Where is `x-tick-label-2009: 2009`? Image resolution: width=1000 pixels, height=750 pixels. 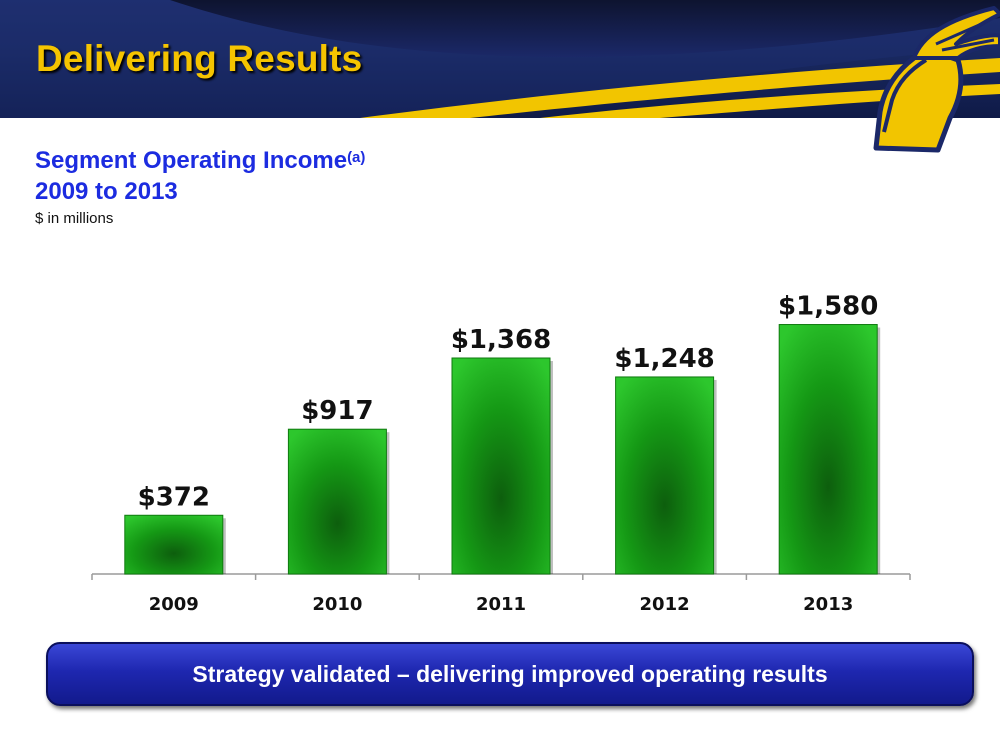
x-tick-label-2009: 2009 is located at coordinates (174, 604).